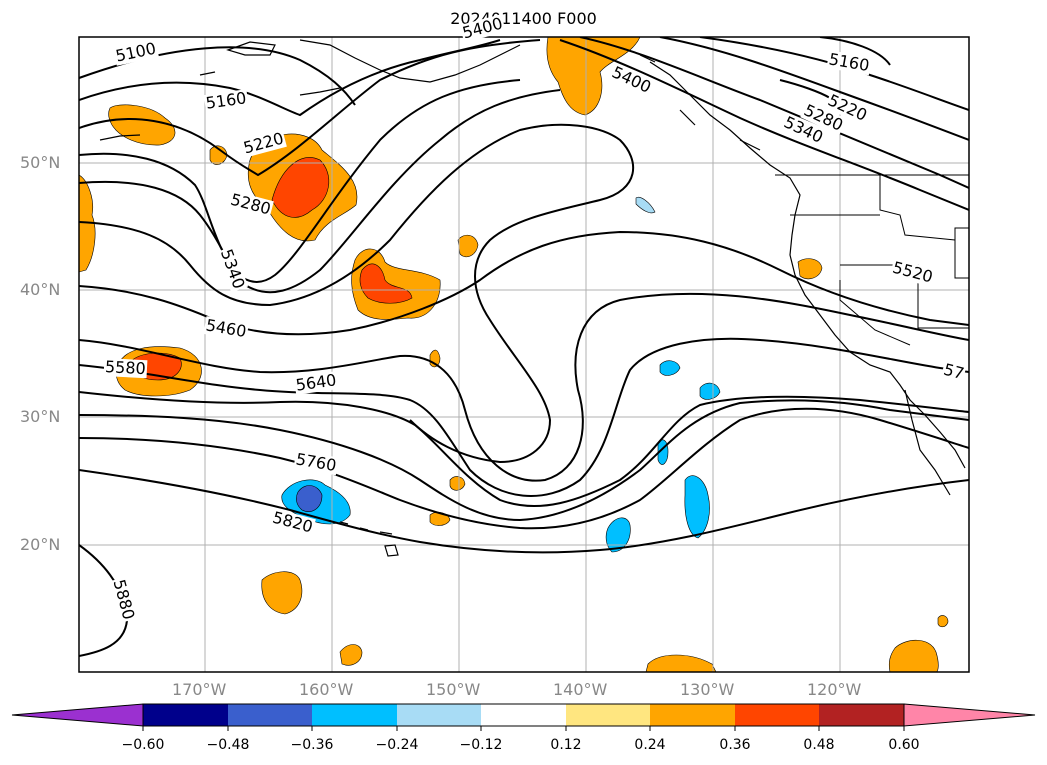  What do you see at coordinates (735, 745) in the screenshot?
I see `colorbar-tick-label: 0.36` at bounding box center [735, 745].